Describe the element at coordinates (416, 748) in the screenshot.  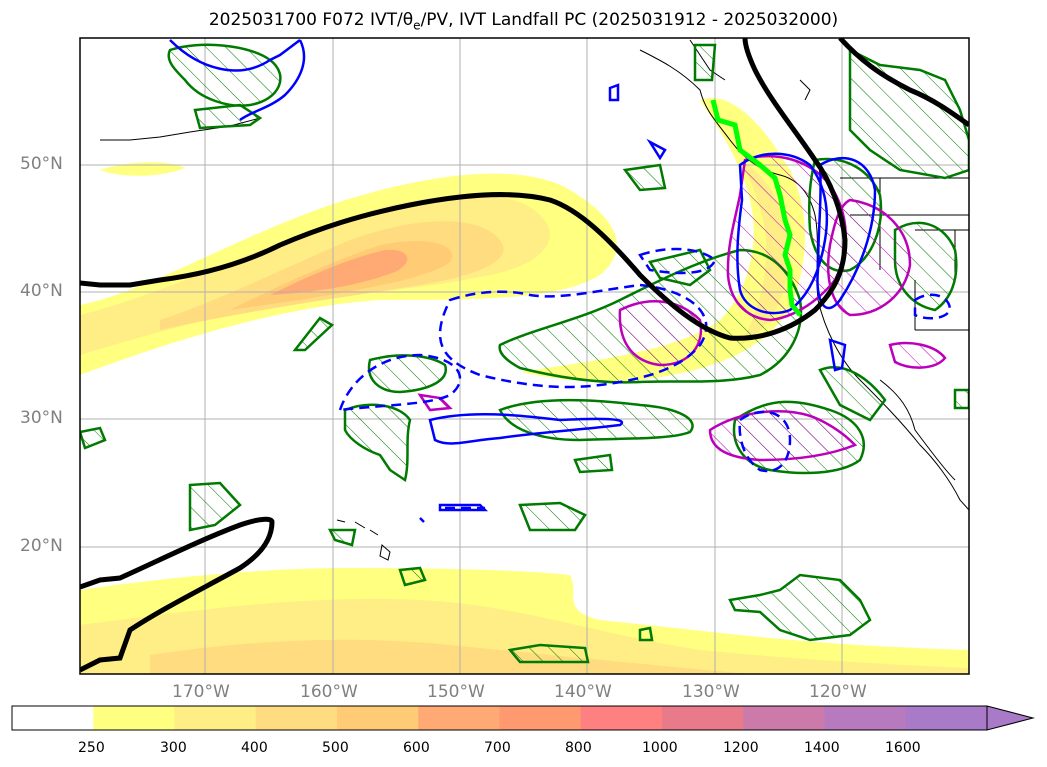
I see `colorbar-tick-600: 600` at that location.